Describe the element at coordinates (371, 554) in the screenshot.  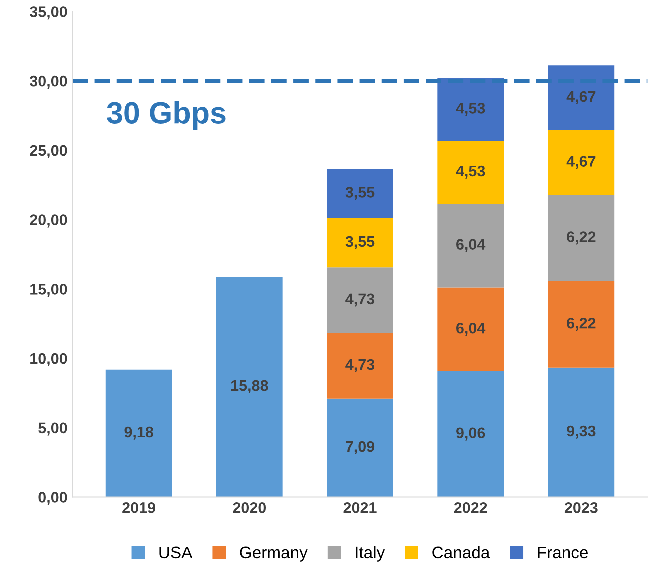
I see `legend-label: Italy` at that location.